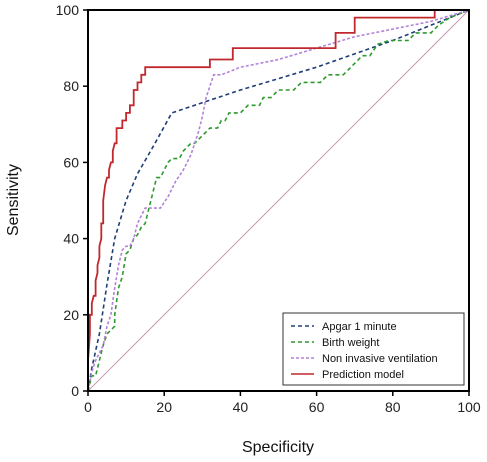 This screenshot has height=462, width=487. I want to click on x-tick-label: 60, so click(317, 407).